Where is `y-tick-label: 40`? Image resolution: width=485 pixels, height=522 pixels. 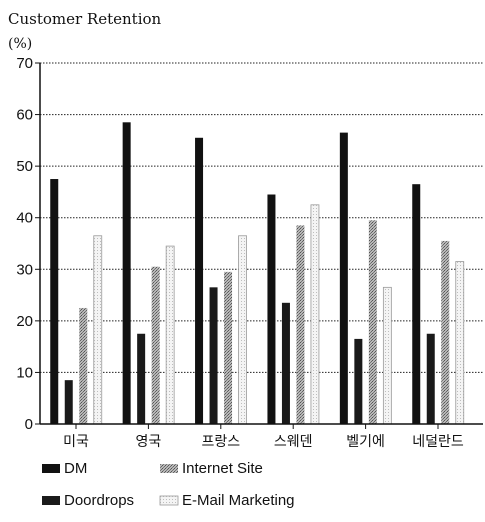 y-tick-label: 40 is located at coordinates (24, 218).